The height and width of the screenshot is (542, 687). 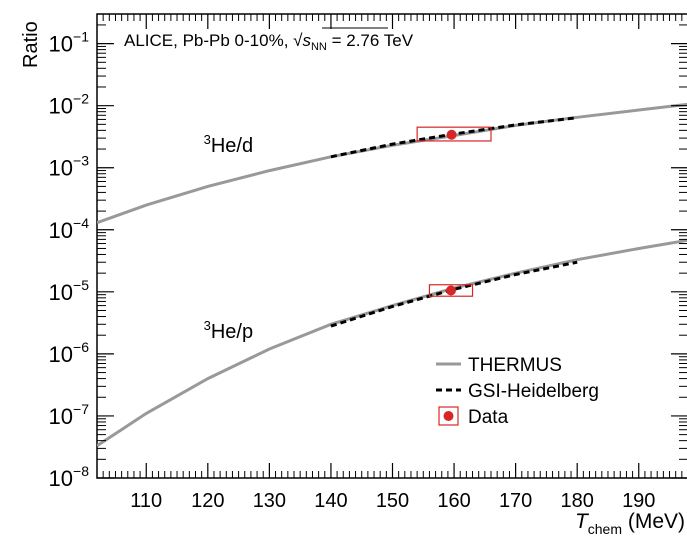 What do you see at coordinates (577, 501) in the screenshot?
I see `x-tick-label: 180` at bounding box center [577, 501].